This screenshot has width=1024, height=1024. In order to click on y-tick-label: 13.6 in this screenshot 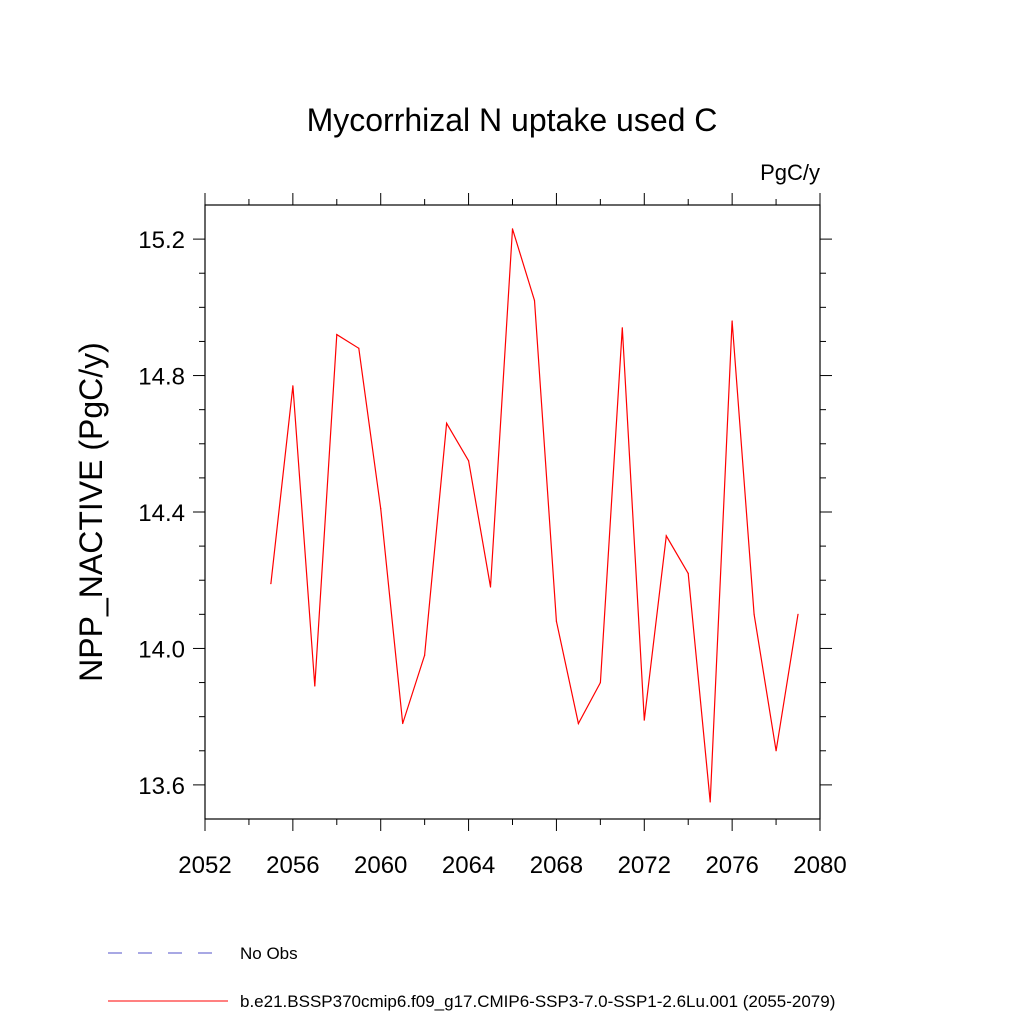, I will do `click(161, 786)`.